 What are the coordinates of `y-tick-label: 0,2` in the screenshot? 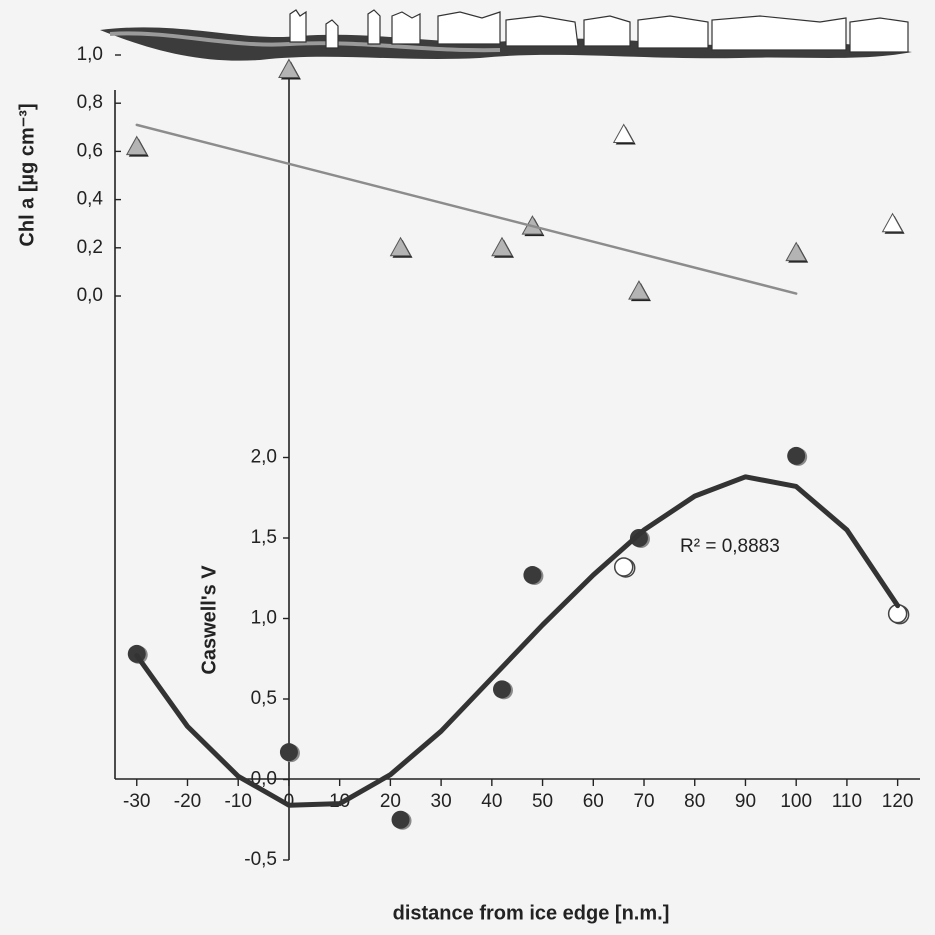 It's located at (90, 247).